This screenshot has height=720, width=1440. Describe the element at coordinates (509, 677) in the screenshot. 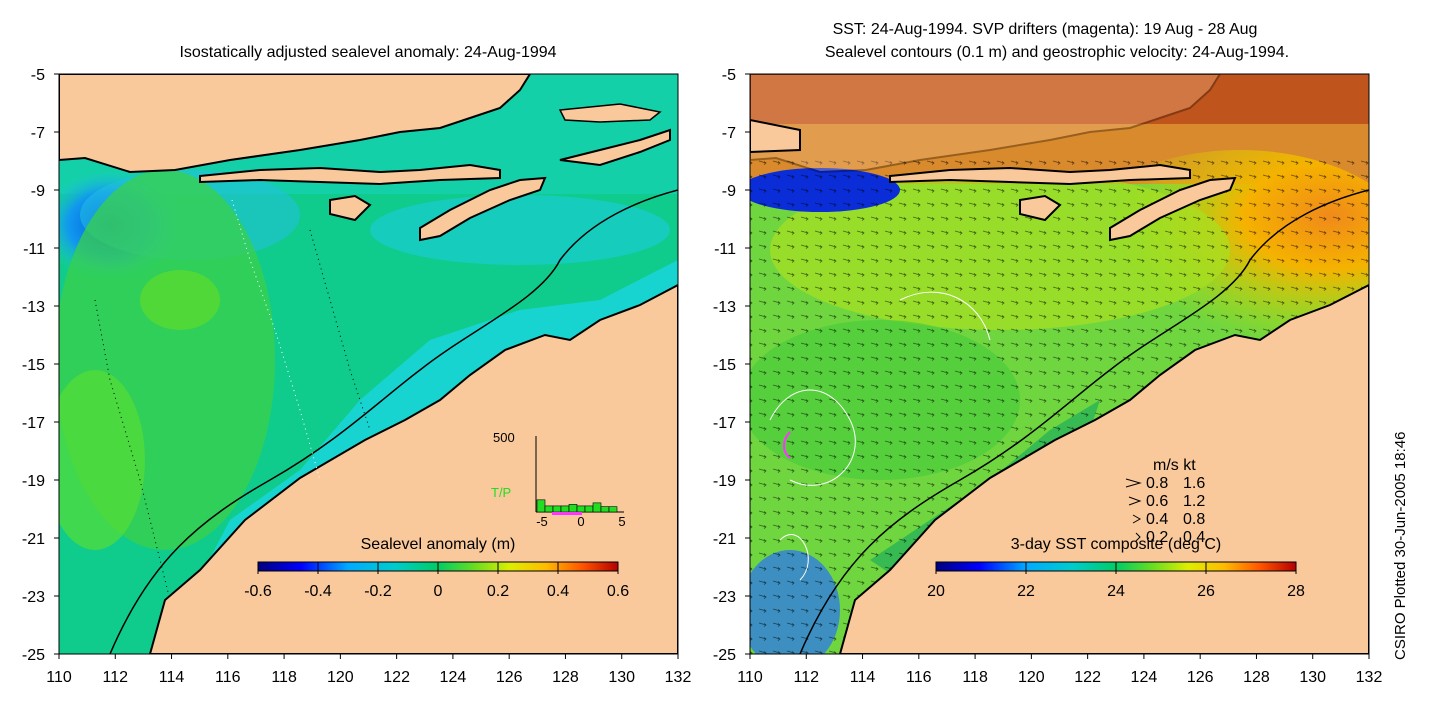

I see `left-x-tick-label: 126` at that location.